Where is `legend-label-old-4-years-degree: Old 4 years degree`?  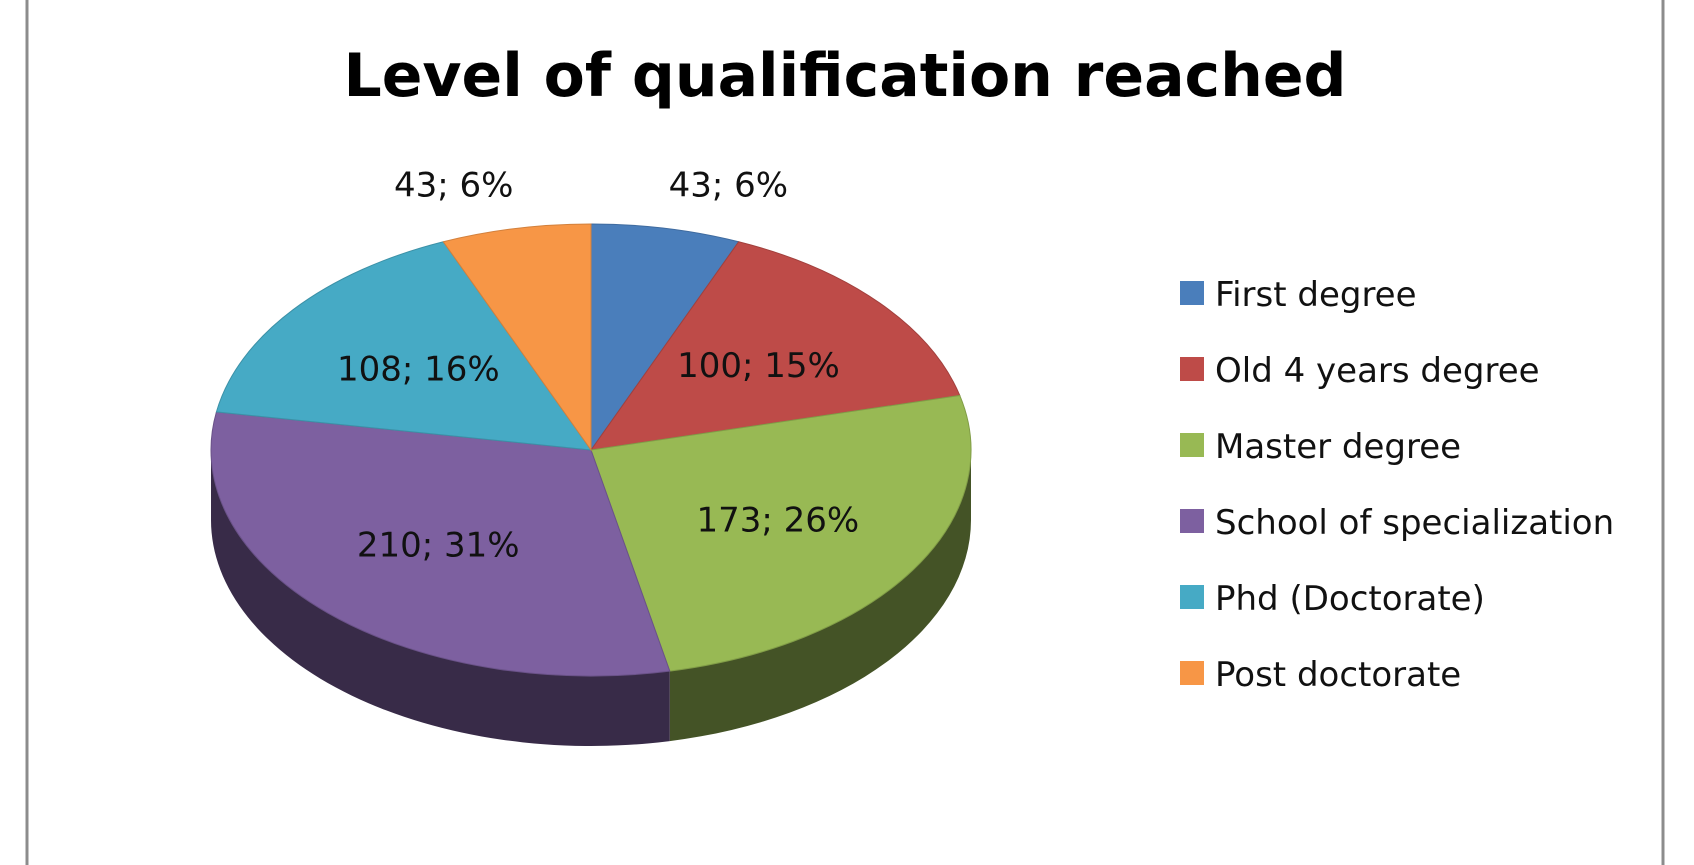 legend-label-old-4-years-degree: Old 4 years degree is located at coordinates (1377, 371).